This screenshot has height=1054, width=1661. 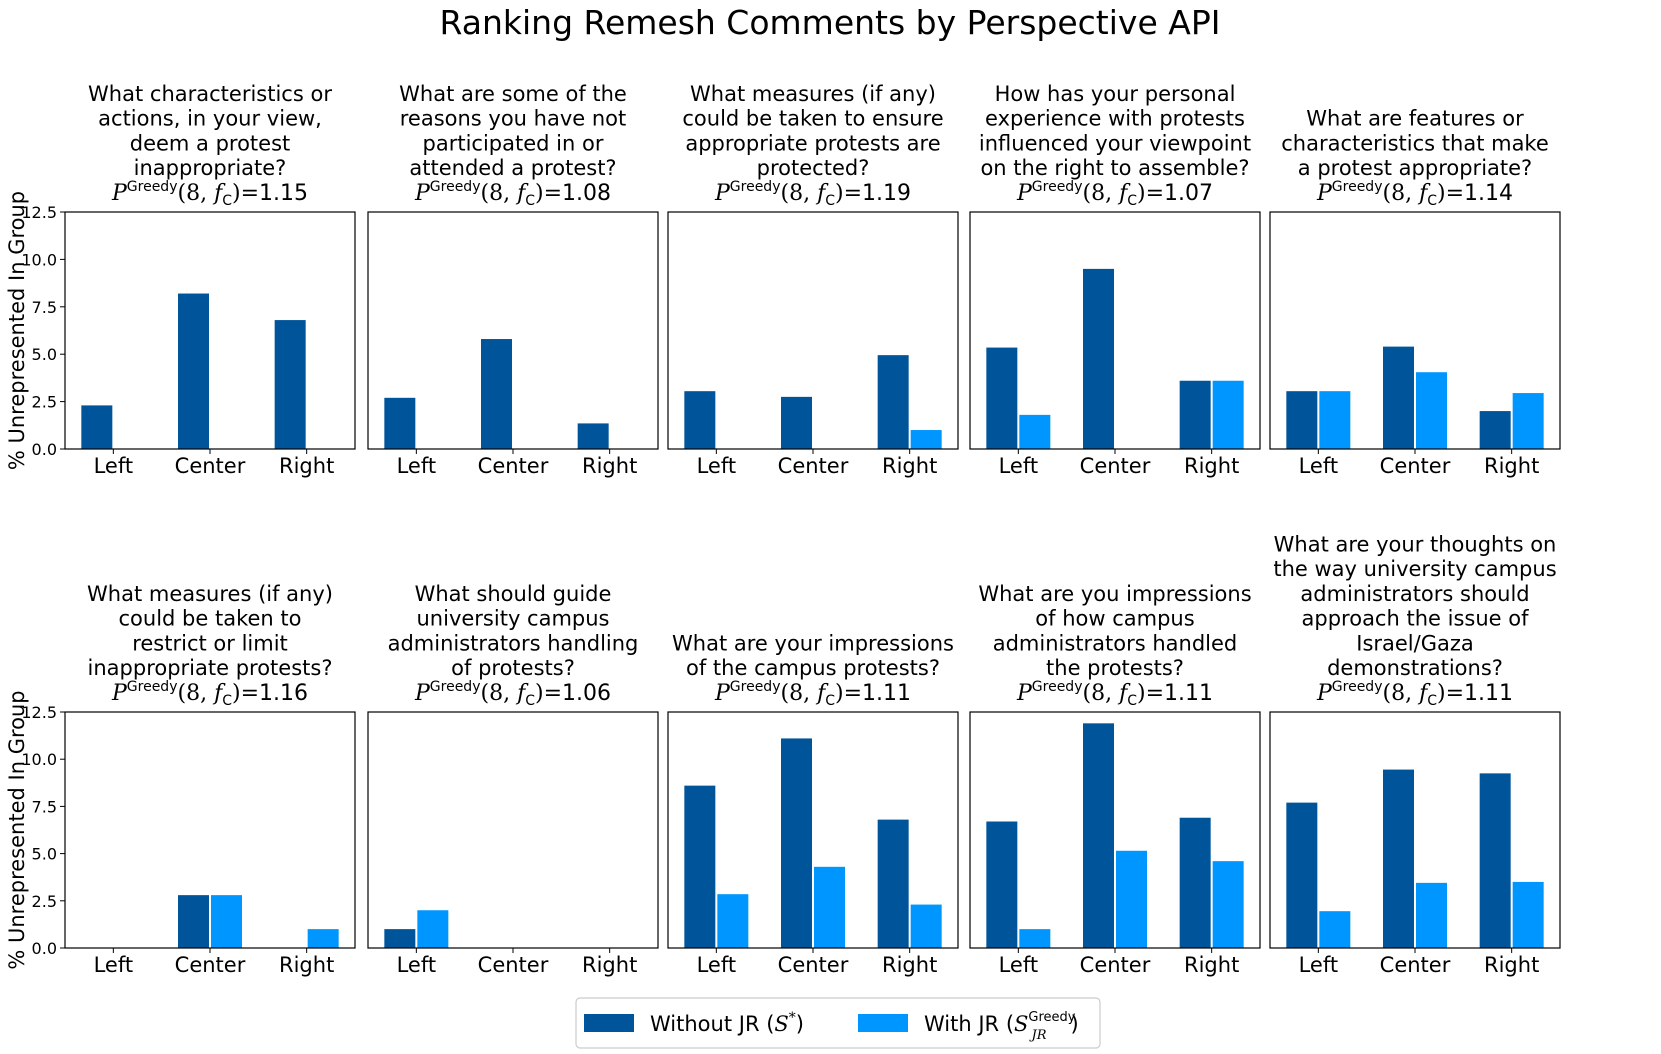 What do you see at coordinates (813, 668) in the screenshot?
I see `panel-title-line: of the campus protests?` at bounding box center [813, 668].